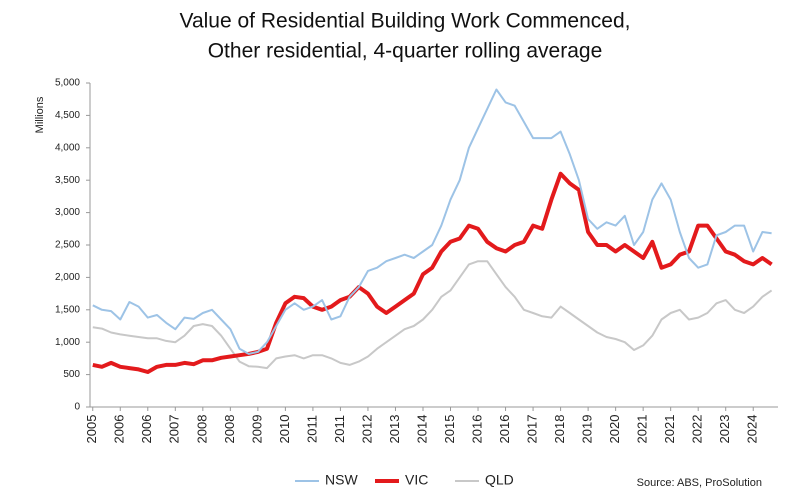 The height and width of the screenshot is (502, 800). I want to click on x-tick-label: 2024, so click(752, 429).